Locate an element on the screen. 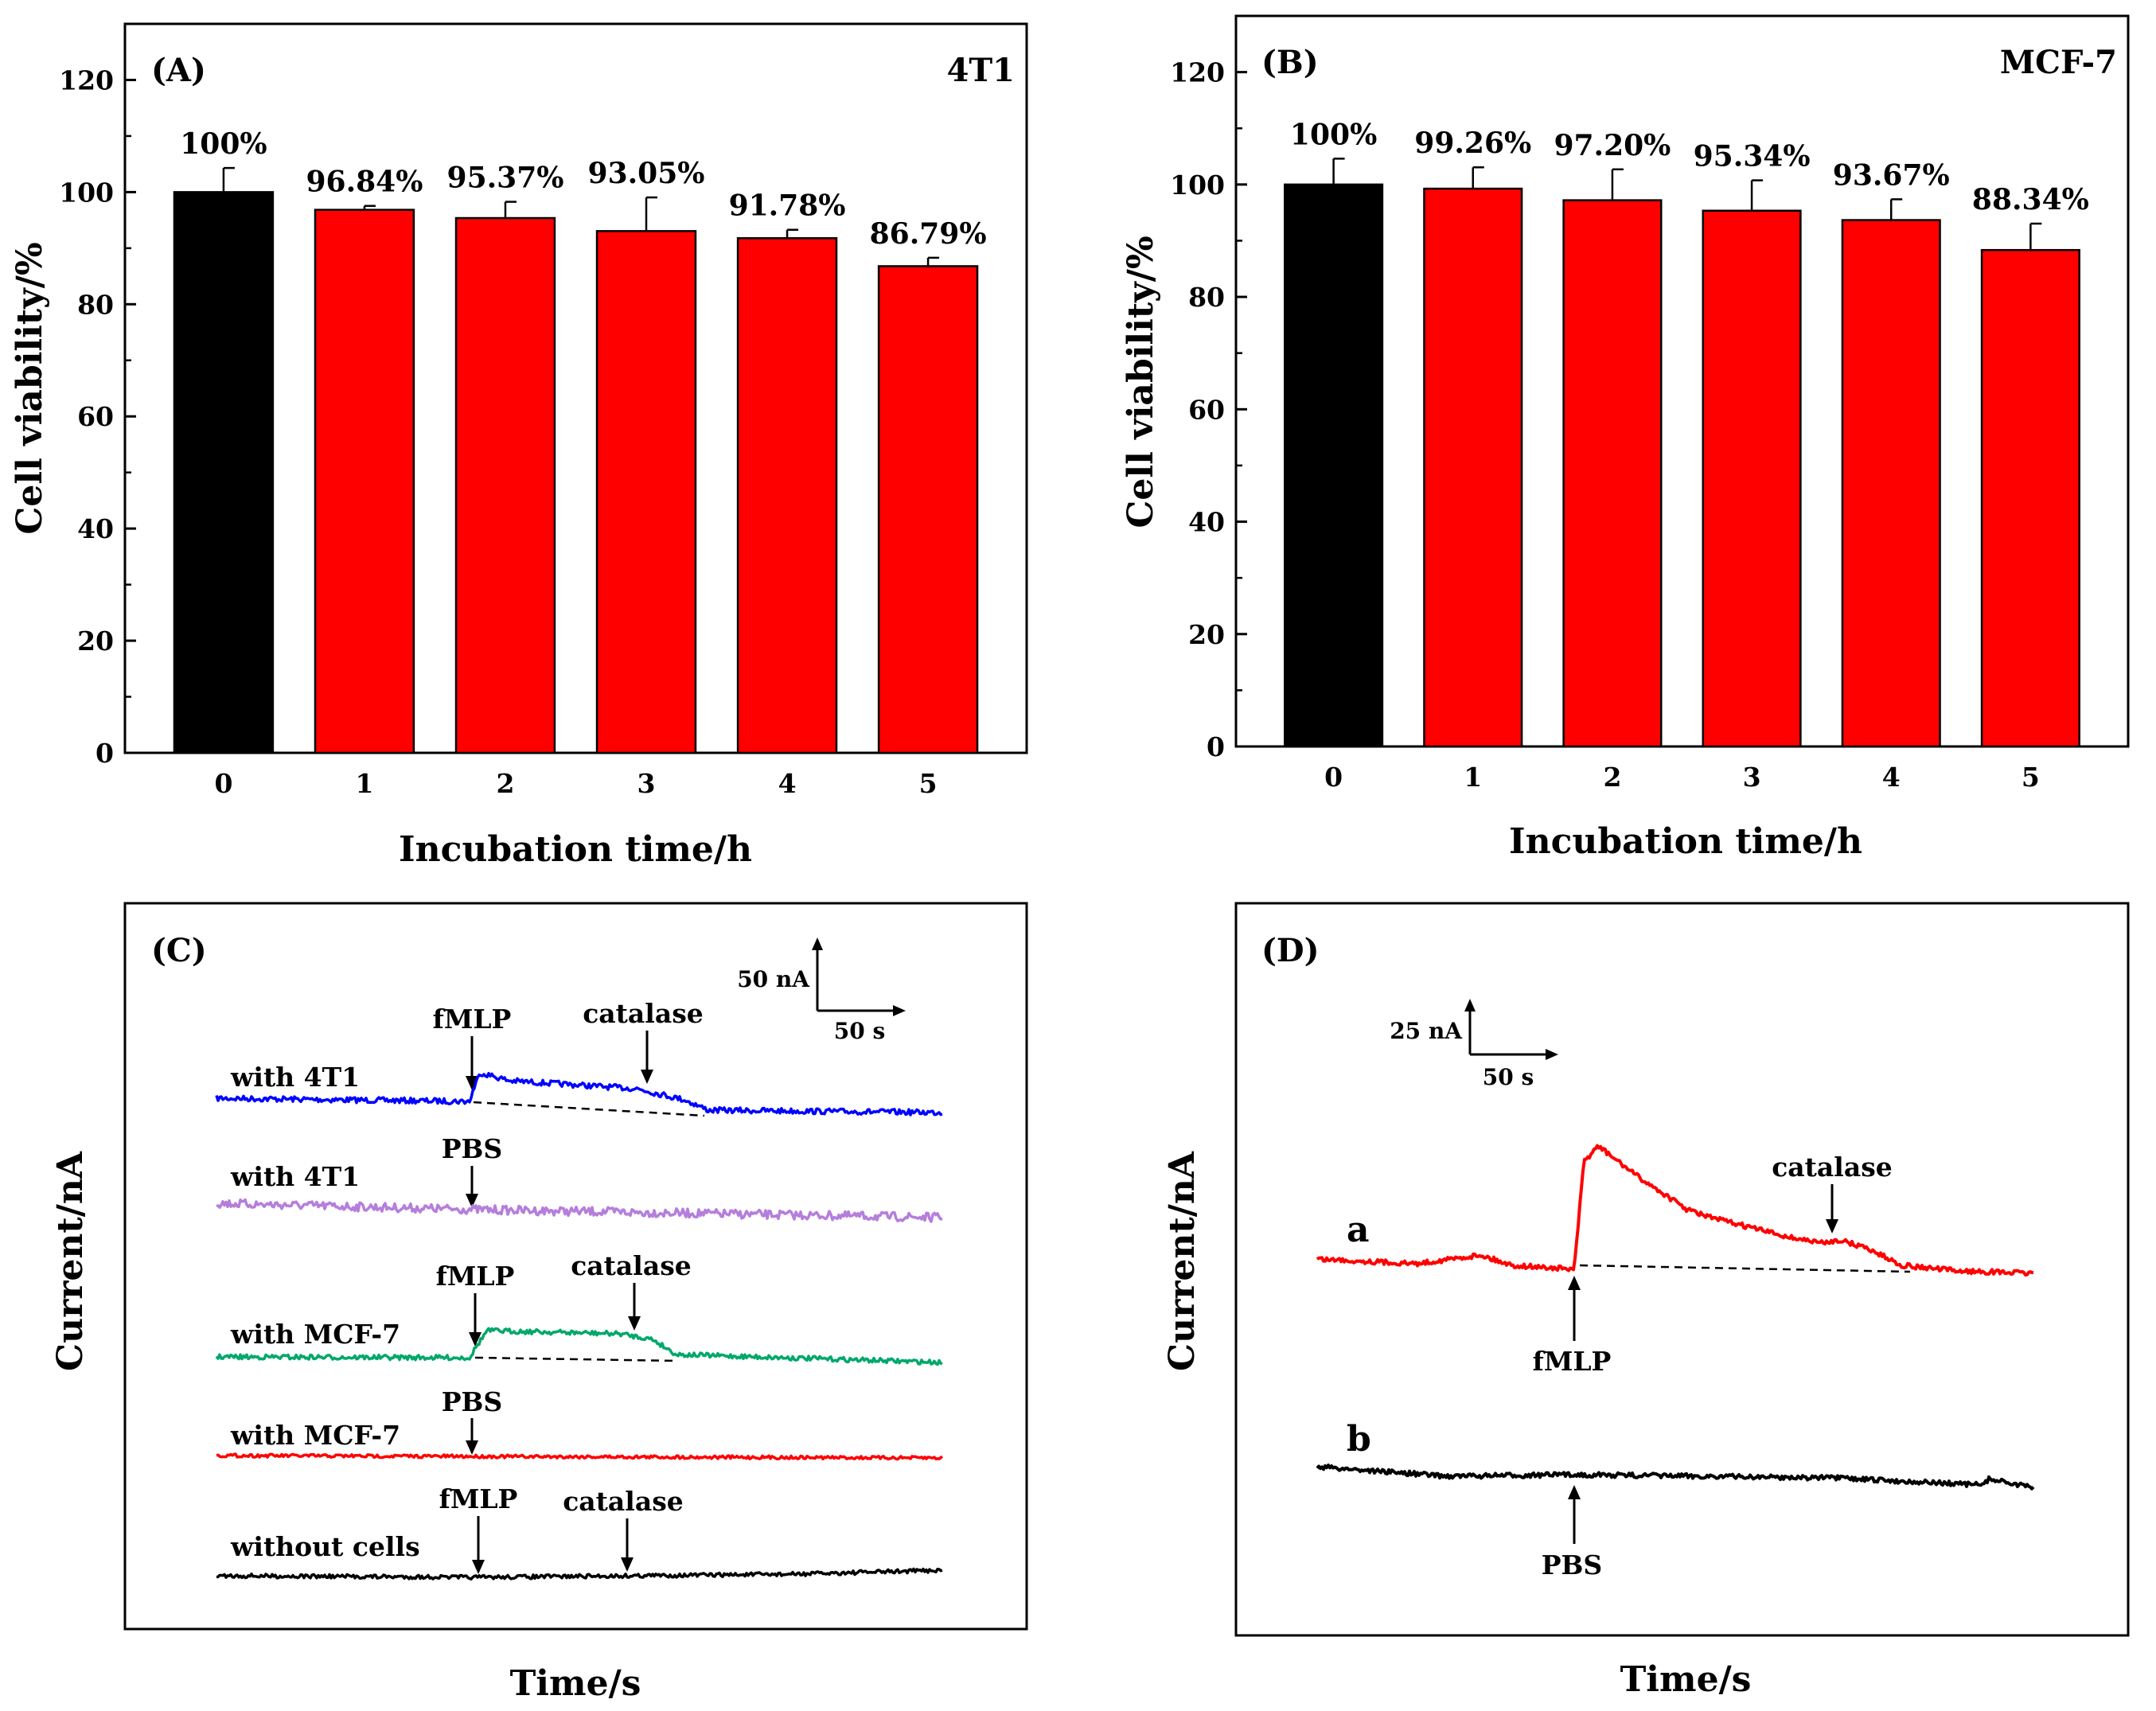 This screenshot has height=1711, width=2156. b-value-label-1: 99.26% is located at coordinates (1472, 143).